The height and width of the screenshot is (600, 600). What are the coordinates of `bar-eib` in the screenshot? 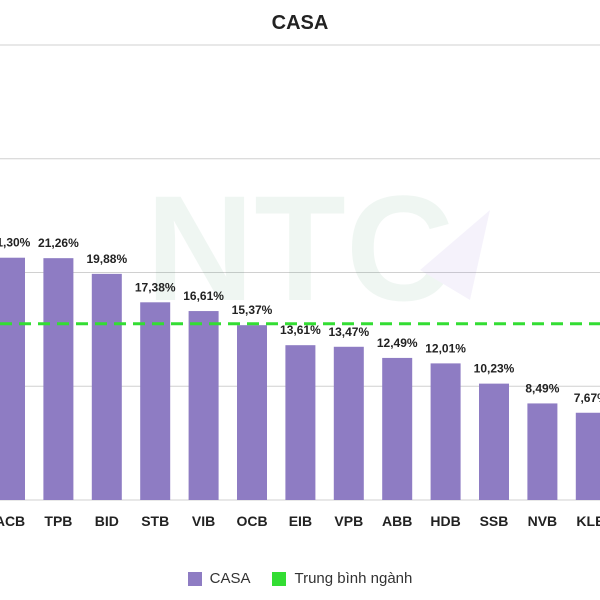 It's located at (300, 422).